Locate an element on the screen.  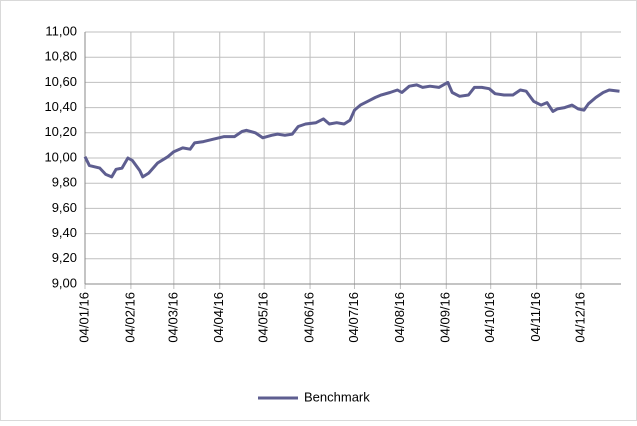
x-tick-label: 04/04/16 is located at coordinates (218, 317).